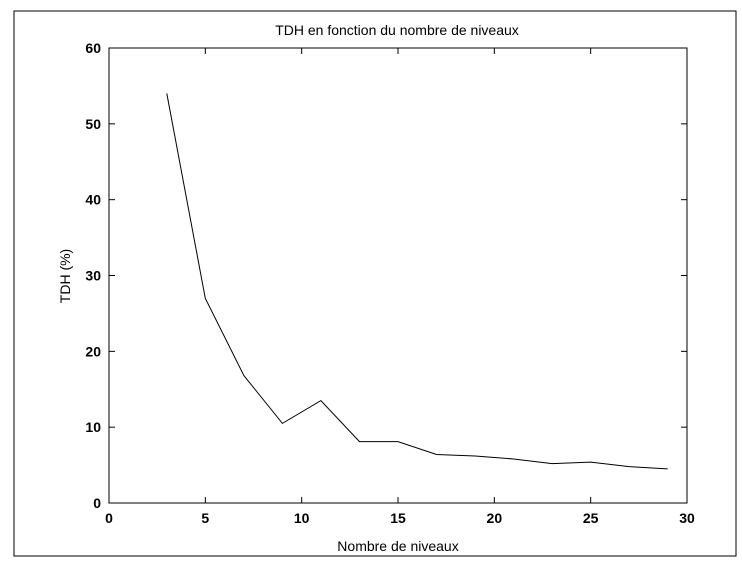 The width and height of the screenshot is (742, 561). Describe the element at coordinates (302, 518) in the screenshot. I see `x-tick-label: 10` at that location.